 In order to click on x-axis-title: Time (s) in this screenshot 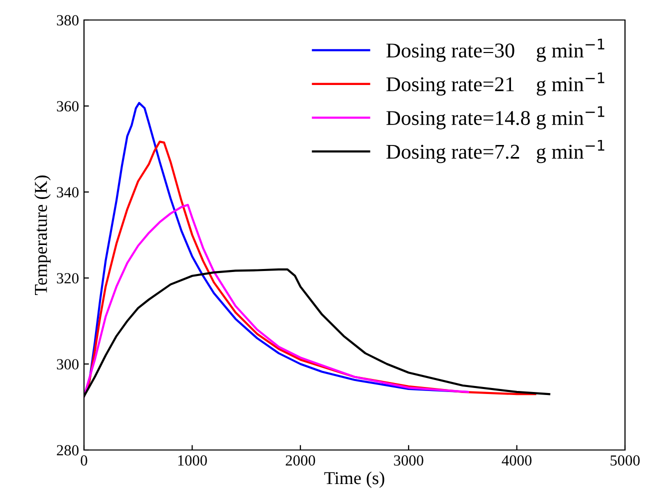, I will do `click(354, 479)`.